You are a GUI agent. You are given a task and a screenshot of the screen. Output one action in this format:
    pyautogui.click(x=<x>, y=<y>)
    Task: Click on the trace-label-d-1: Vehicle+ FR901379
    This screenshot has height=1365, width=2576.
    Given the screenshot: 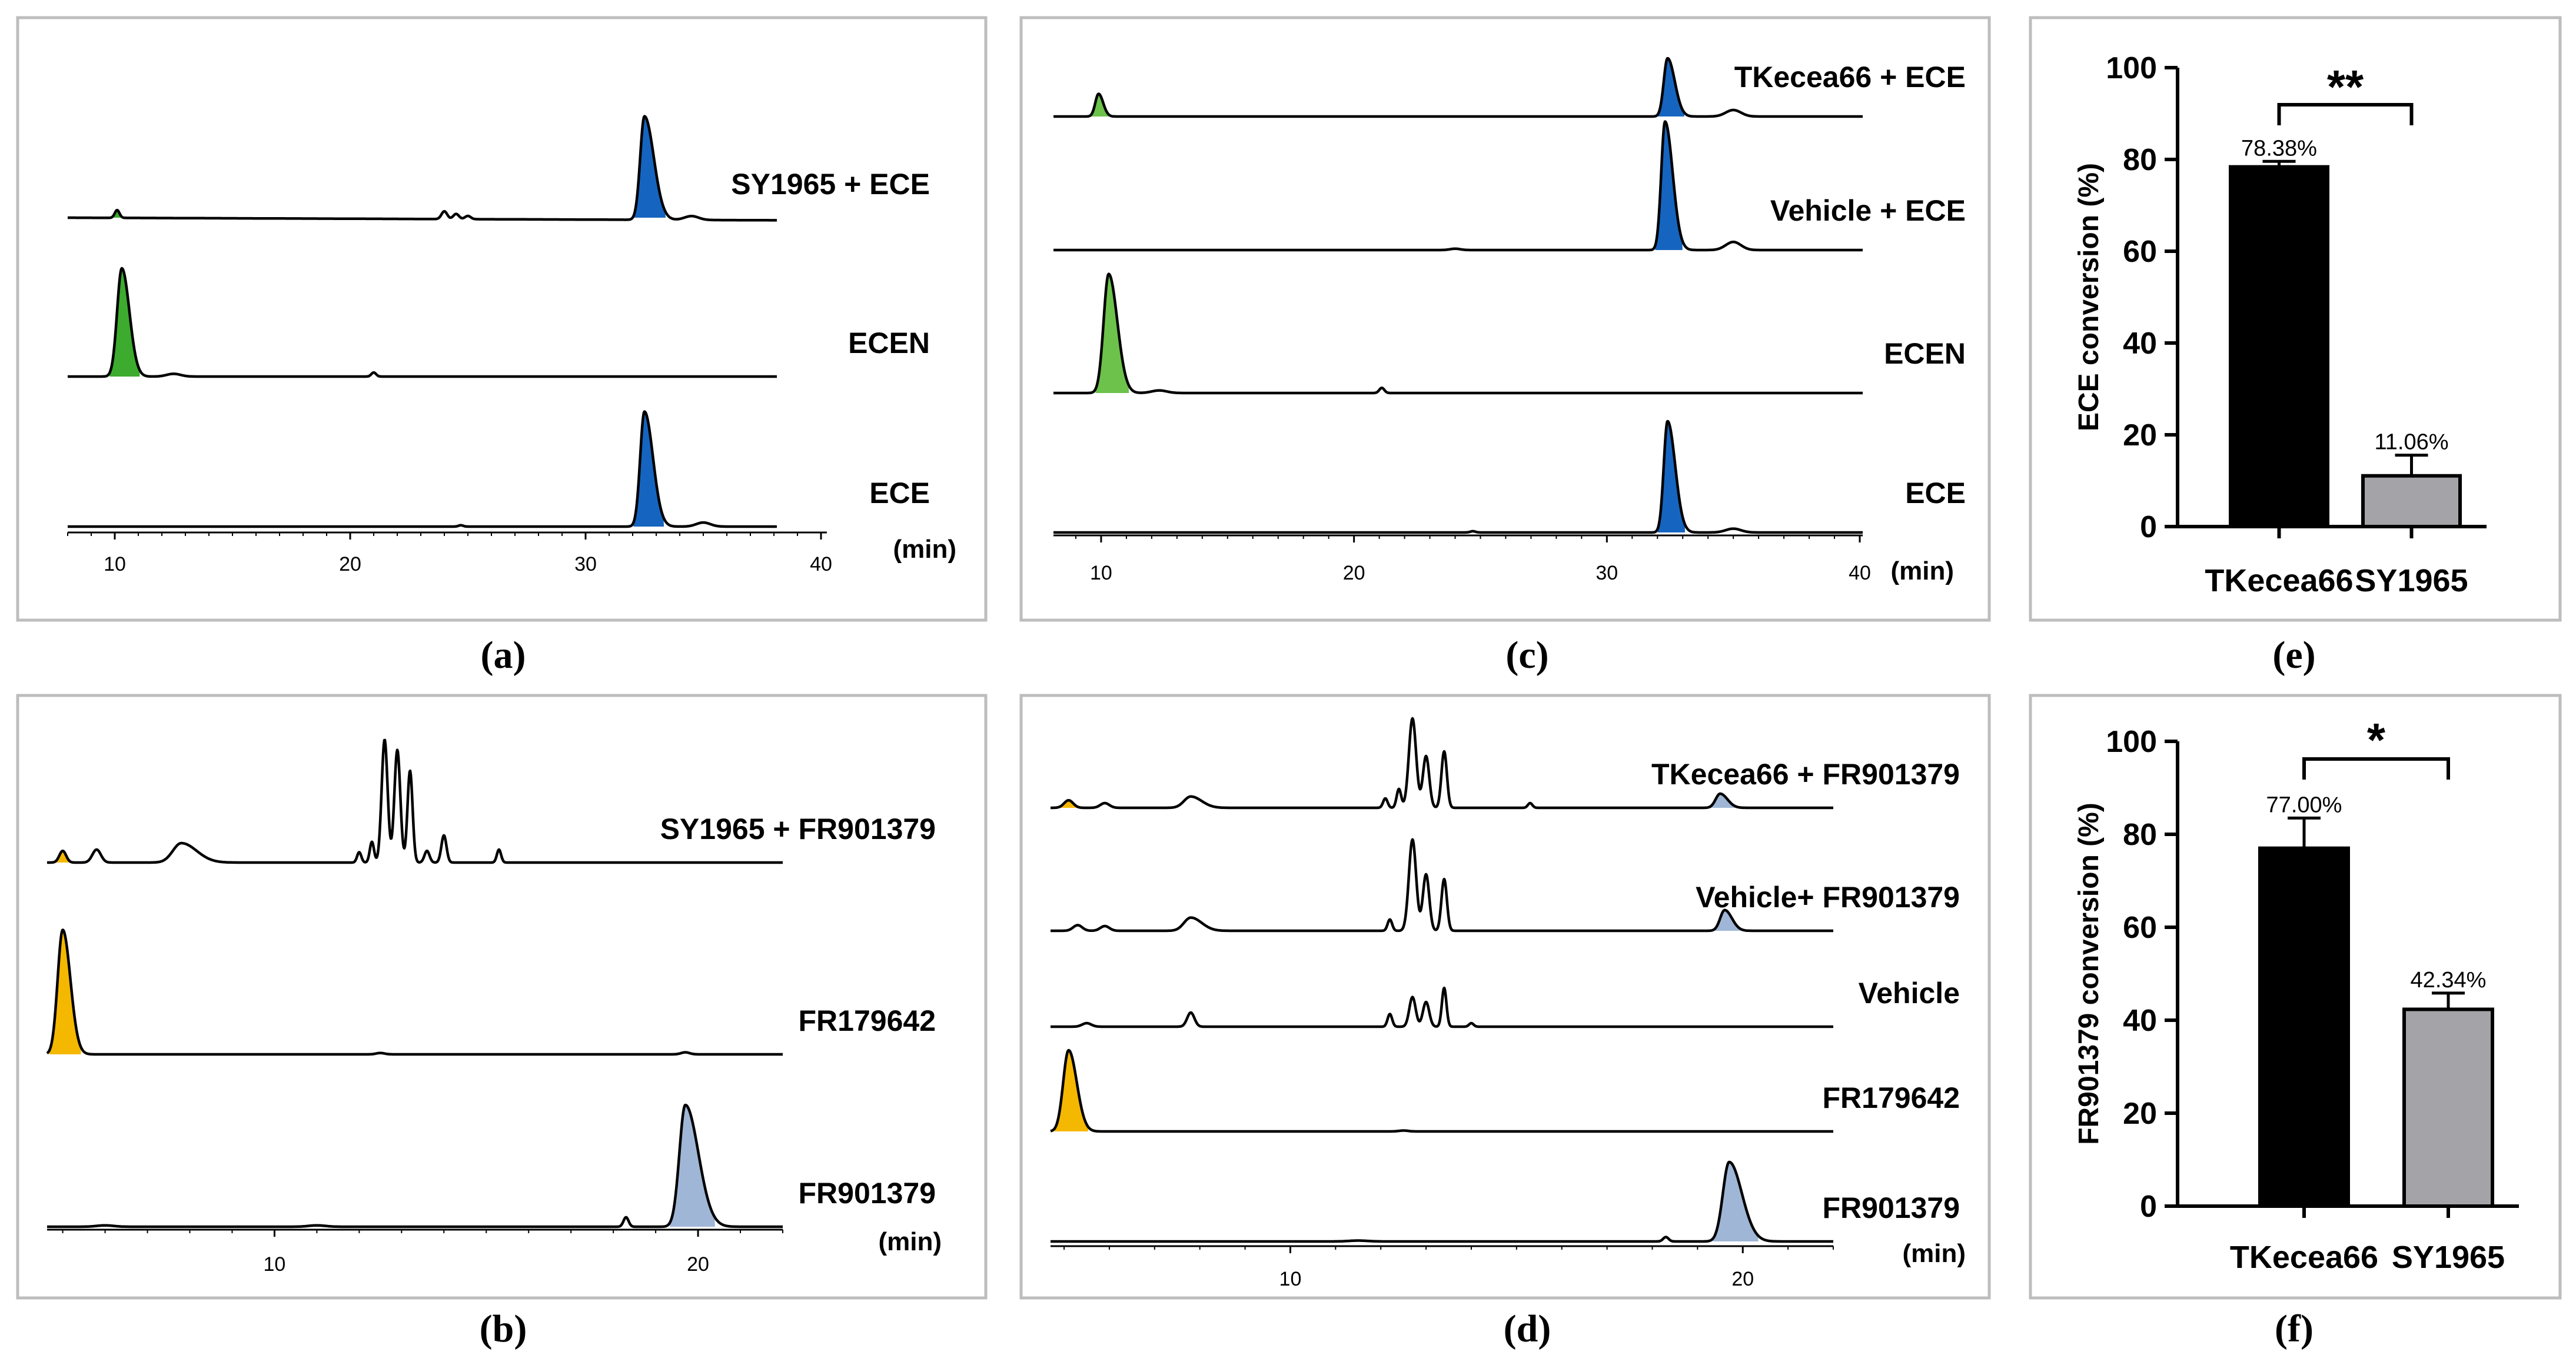 What is the action you would take?
    pyautogui.click(x=1828, y=897)
    